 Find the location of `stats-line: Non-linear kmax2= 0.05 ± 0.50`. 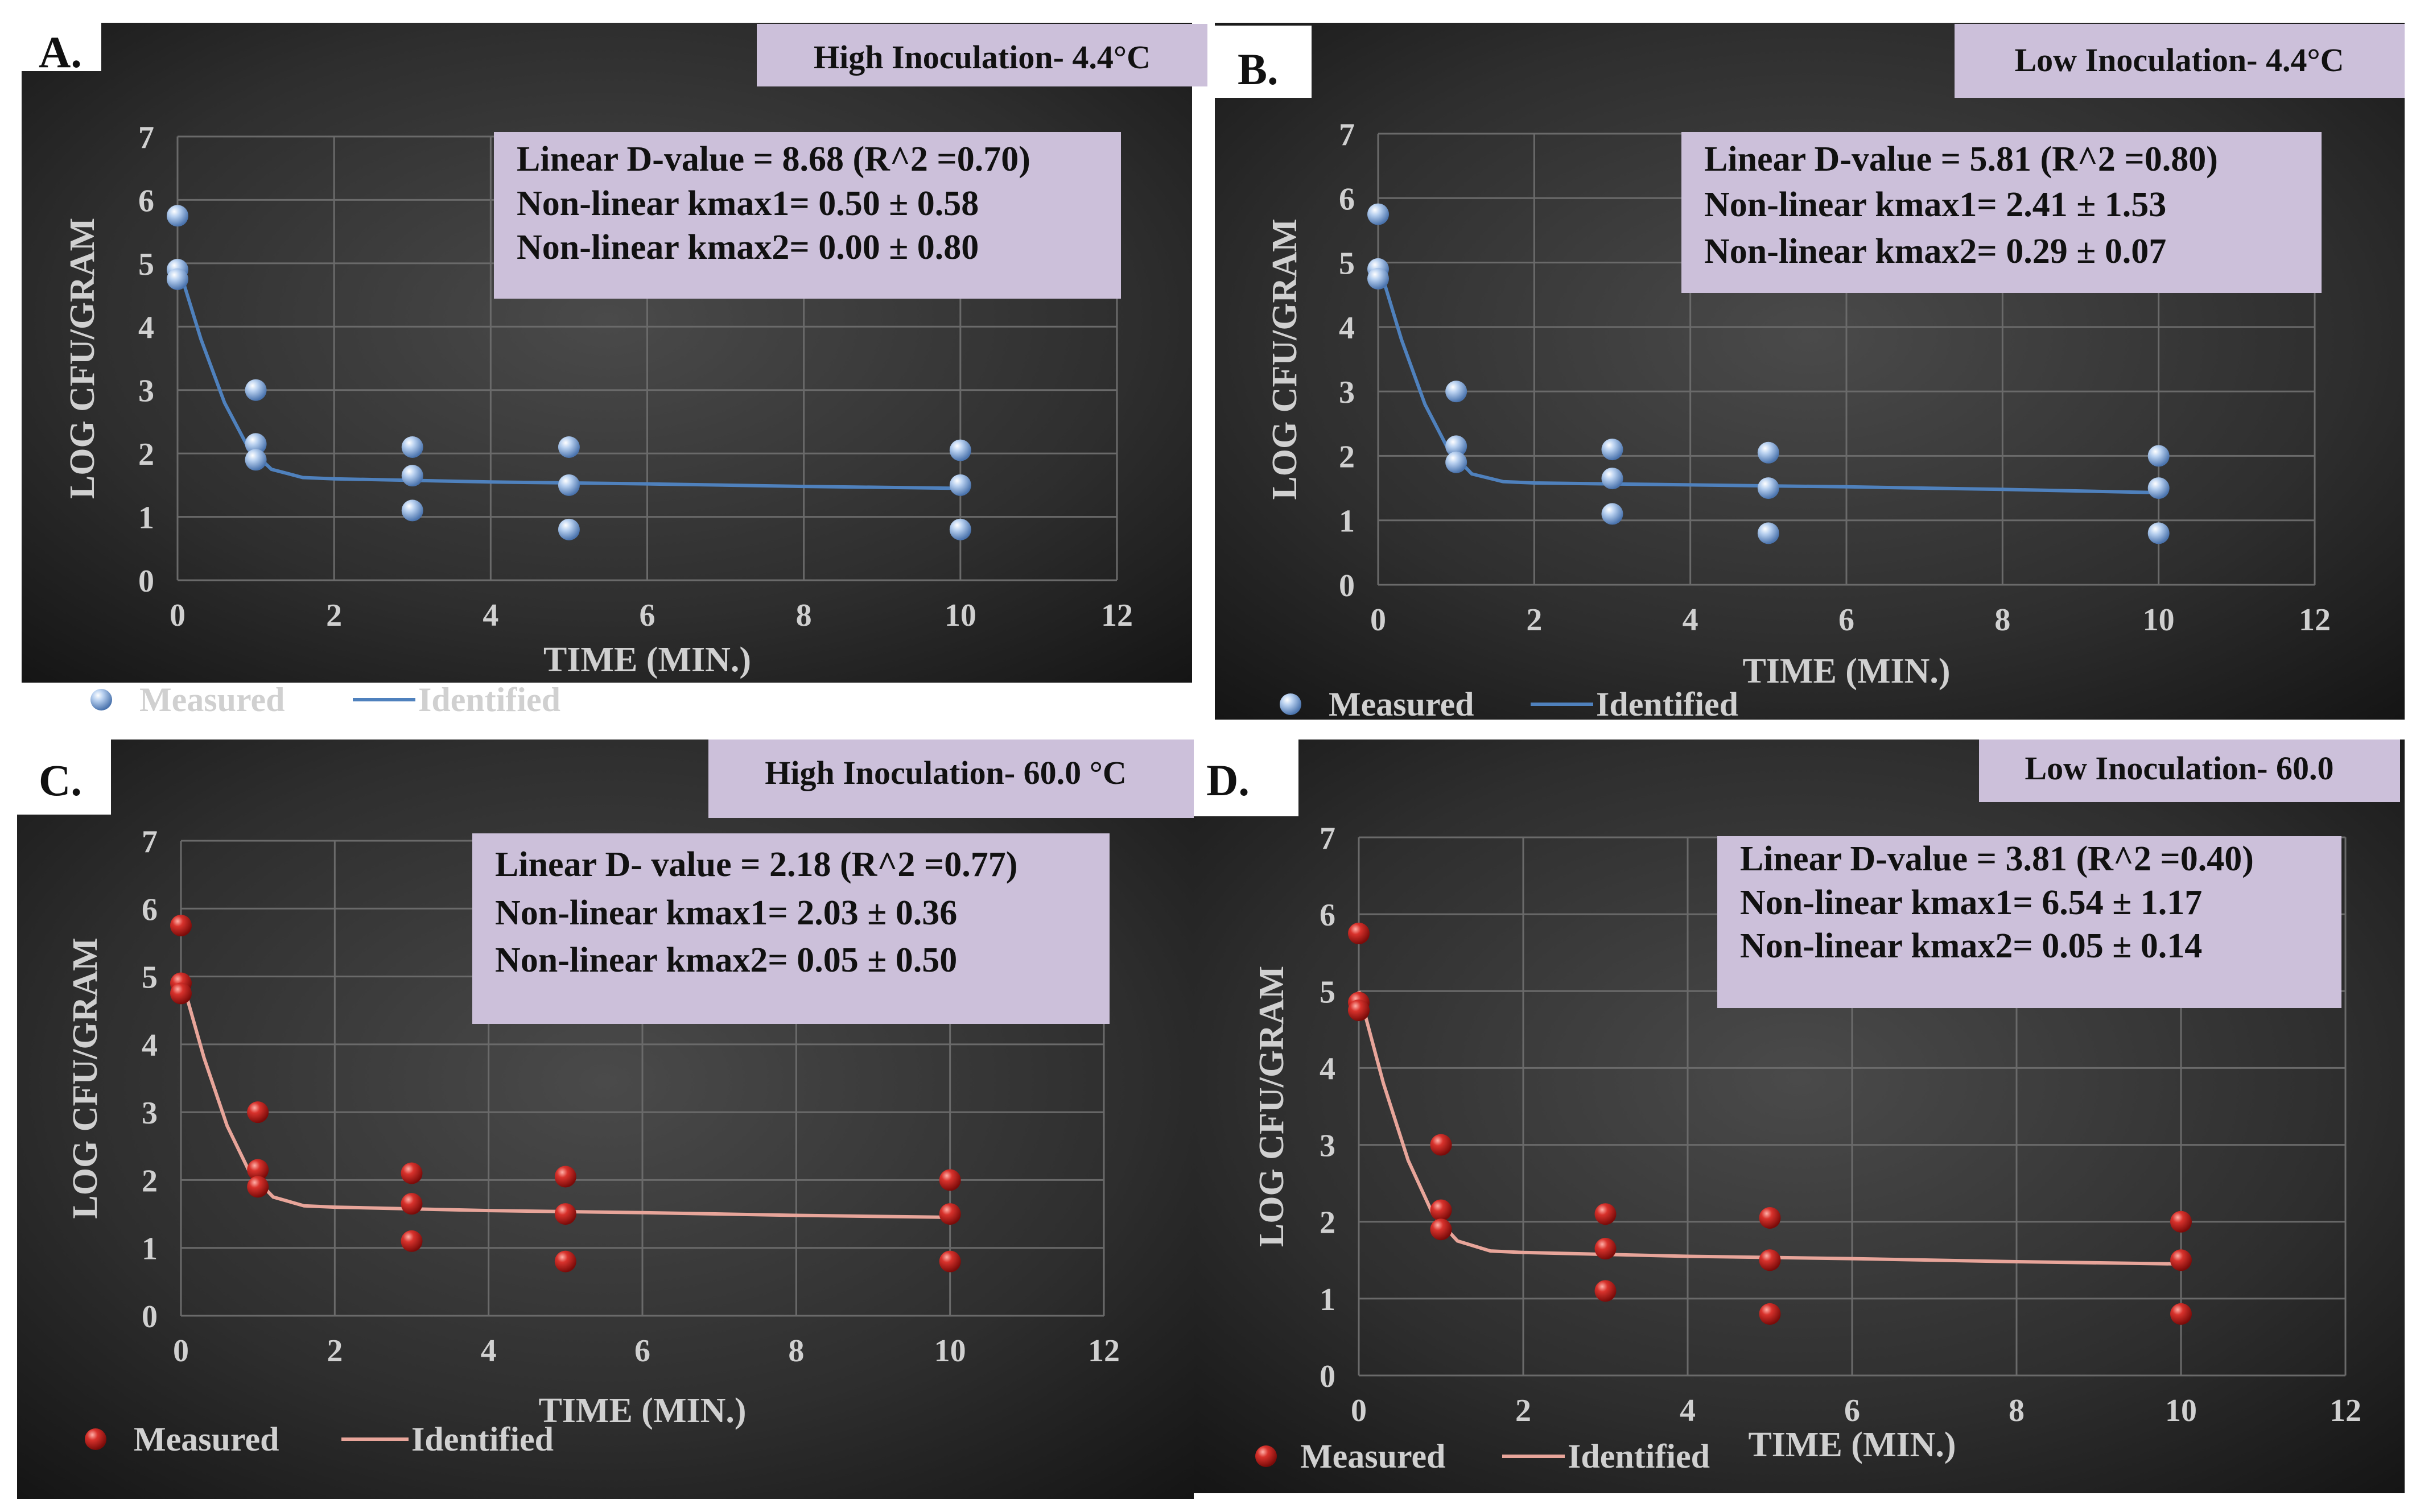

stats-line: Non-linear kmax2= 0.05 ± 0.50 is located at coordinates (726, 960).